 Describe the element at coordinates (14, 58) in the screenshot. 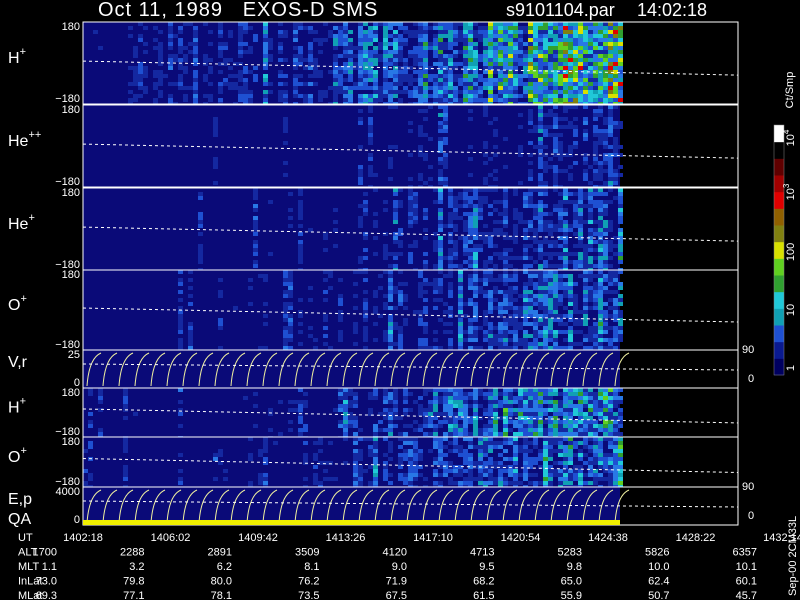

I see `panel-label-text: H` at that location.